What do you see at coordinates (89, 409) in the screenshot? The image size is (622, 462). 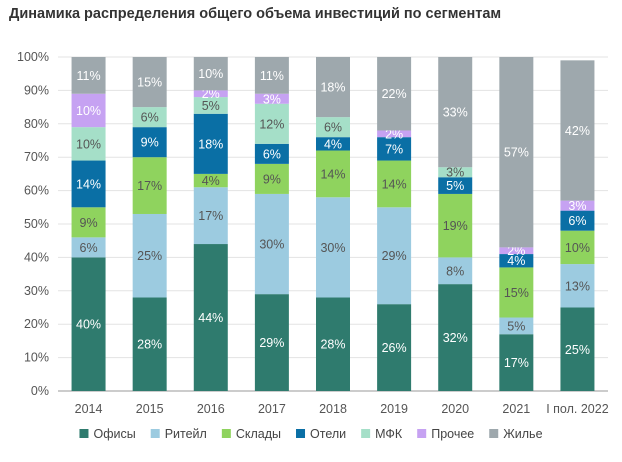 I see `x-tick-label: 2014` at bounding box center [89, 409].